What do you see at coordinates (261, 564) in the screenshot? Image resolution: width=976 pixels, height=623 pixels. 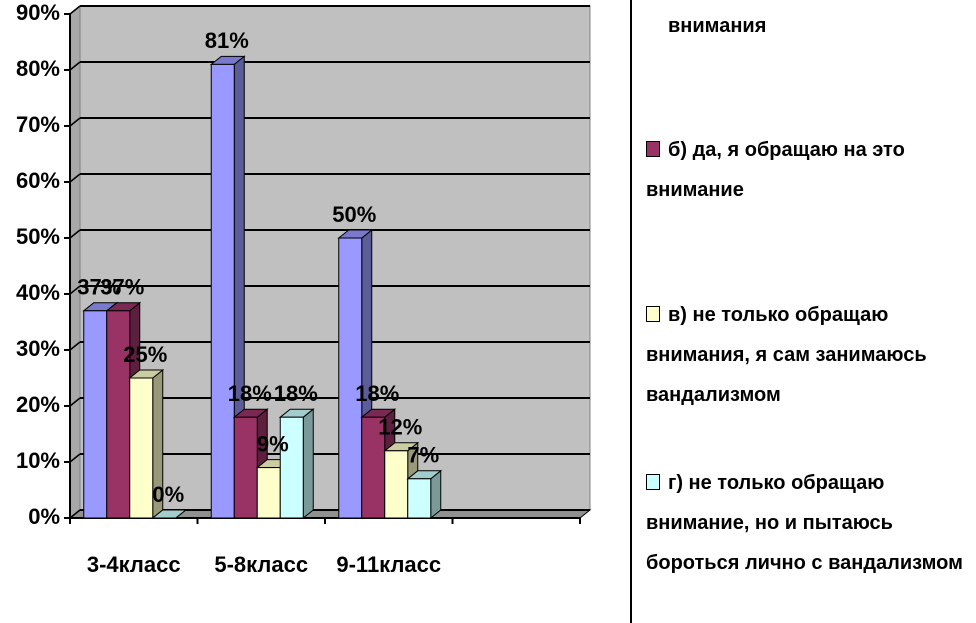 I see `x-tick-label: 5-8класс` at bounding box center [261, 564].